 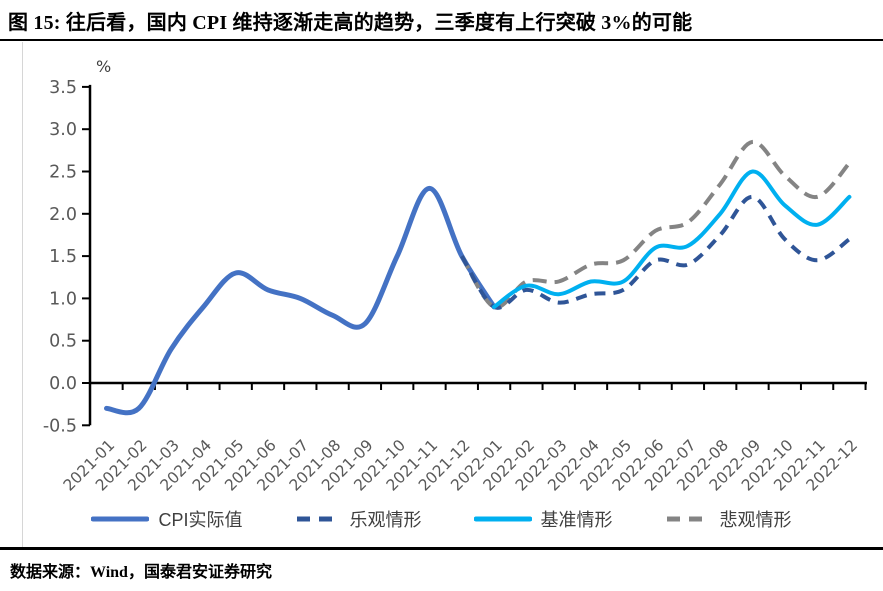 I want to click on y-tick-label: 0.0, so click(x=63, y=384).